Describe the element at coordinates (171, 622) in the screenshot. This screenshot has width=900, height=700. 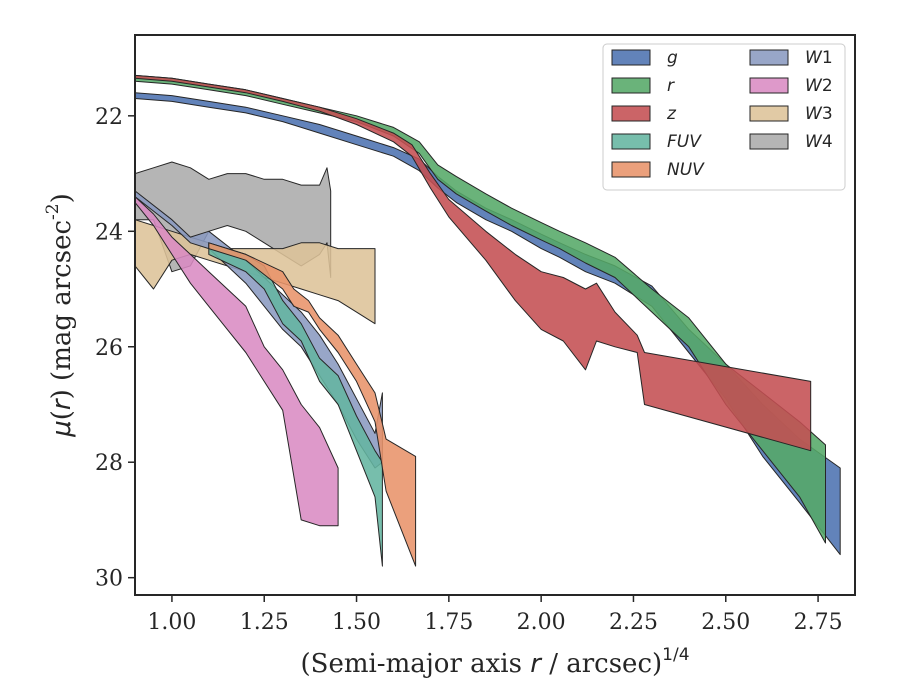
I see `x-tick-label: 1.00` at that location.